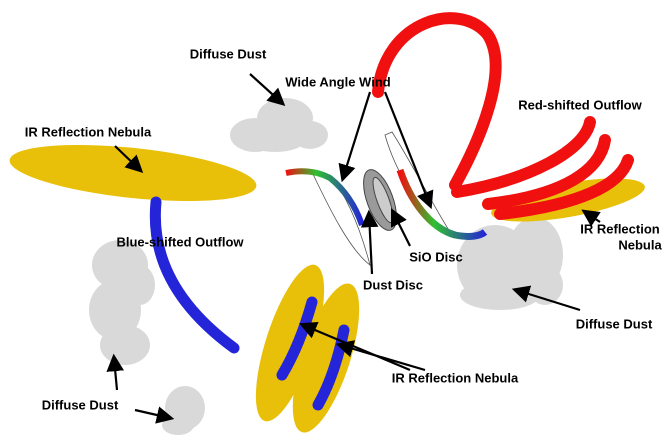 This screenshot has width=671, height=436. What do you see at coordinates (393, 284) in the screenshot?
I see `label: Dust Disc` at bounding box center [393, 284].